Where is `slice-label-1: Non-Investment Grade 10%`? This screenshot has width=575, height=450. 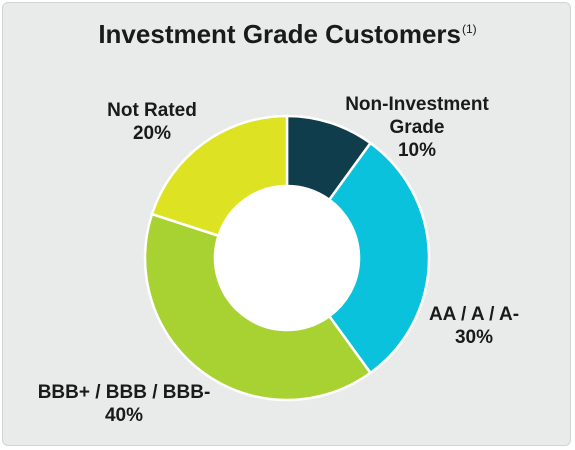 slice-label-1: Non-Investment Grade 10% is located at coordinates (417, 127).